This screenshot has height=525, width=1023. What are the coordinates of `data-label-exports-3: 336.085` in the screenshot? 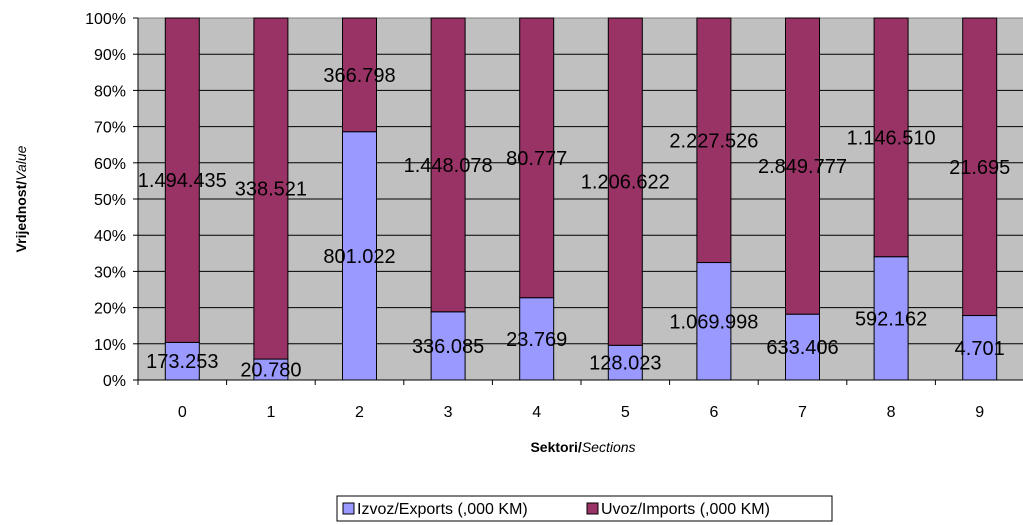 It's located at (448, 347).